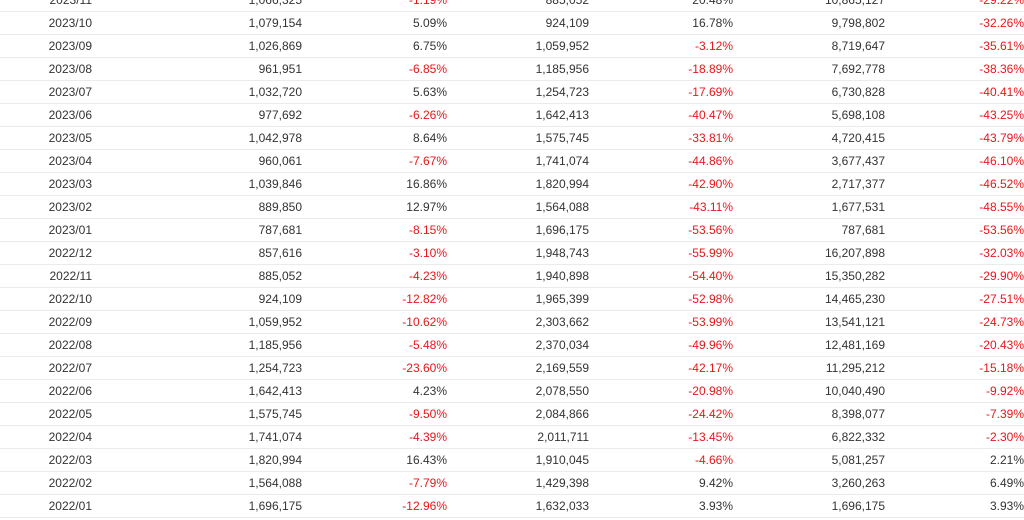 The image size is (1024, 520). What do you see at coordinates (374, 6) in the screenshot?
I see `cell-change-1: -1.19%` at bounding box center [374, 6].